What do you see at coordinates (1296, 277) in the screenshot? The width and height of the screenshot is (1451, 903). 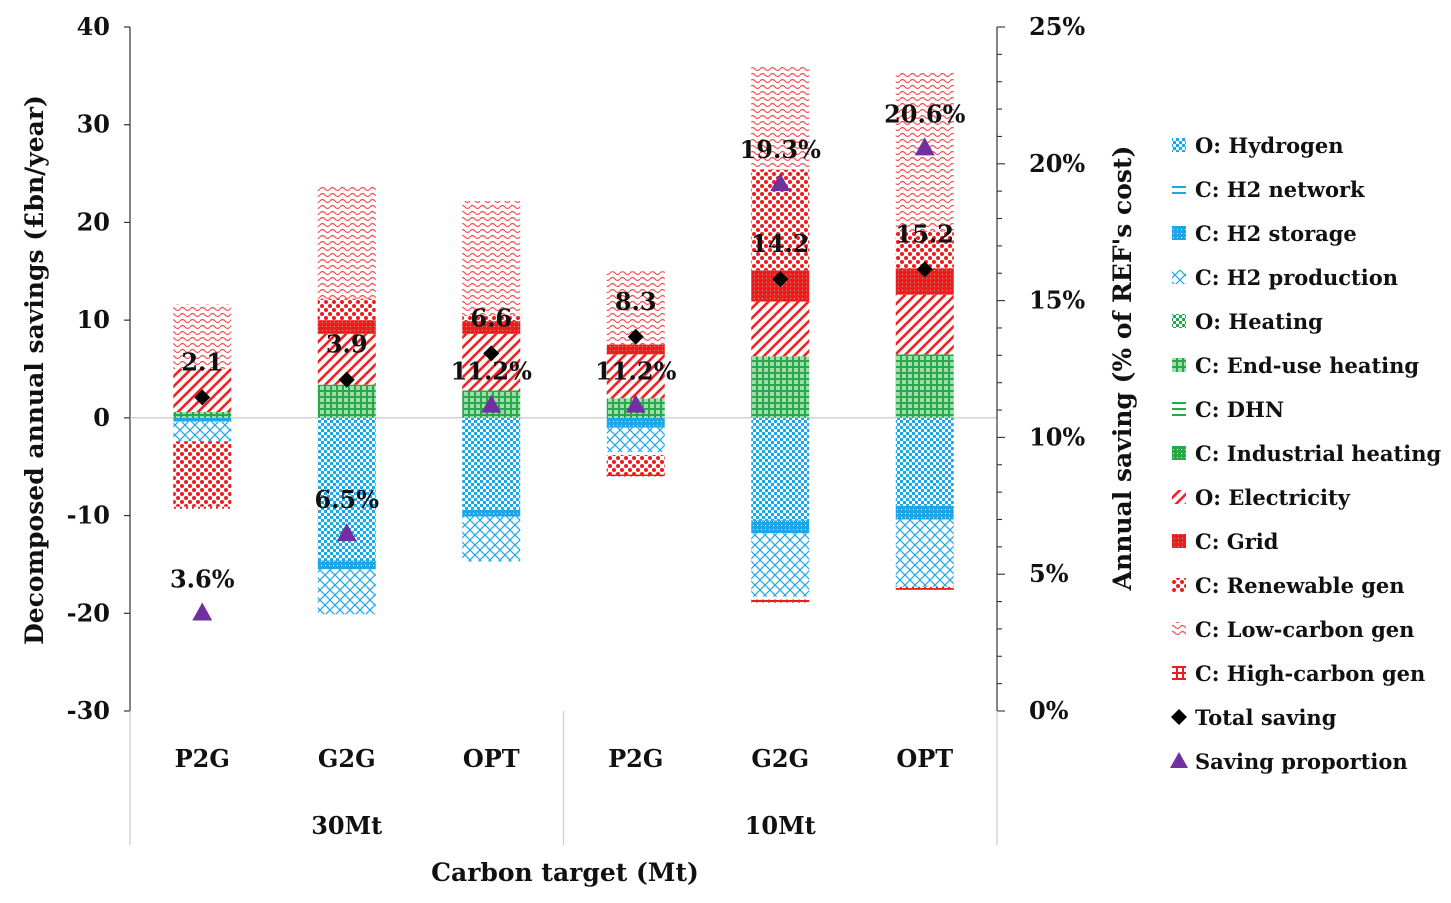 I see `legend-label: C: H2 production` at bounding box center [1296, 277].